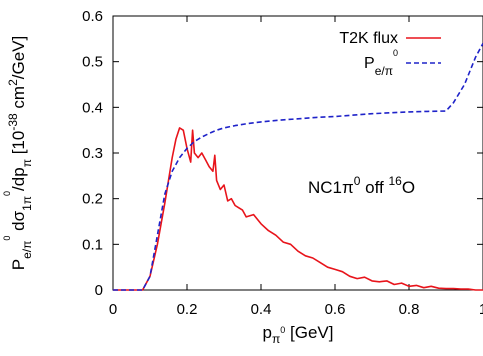 The width and height of the screenshot is (483, 356). I want to click on legend-label-t2k-flux: T2K flux, so click(368, 38).